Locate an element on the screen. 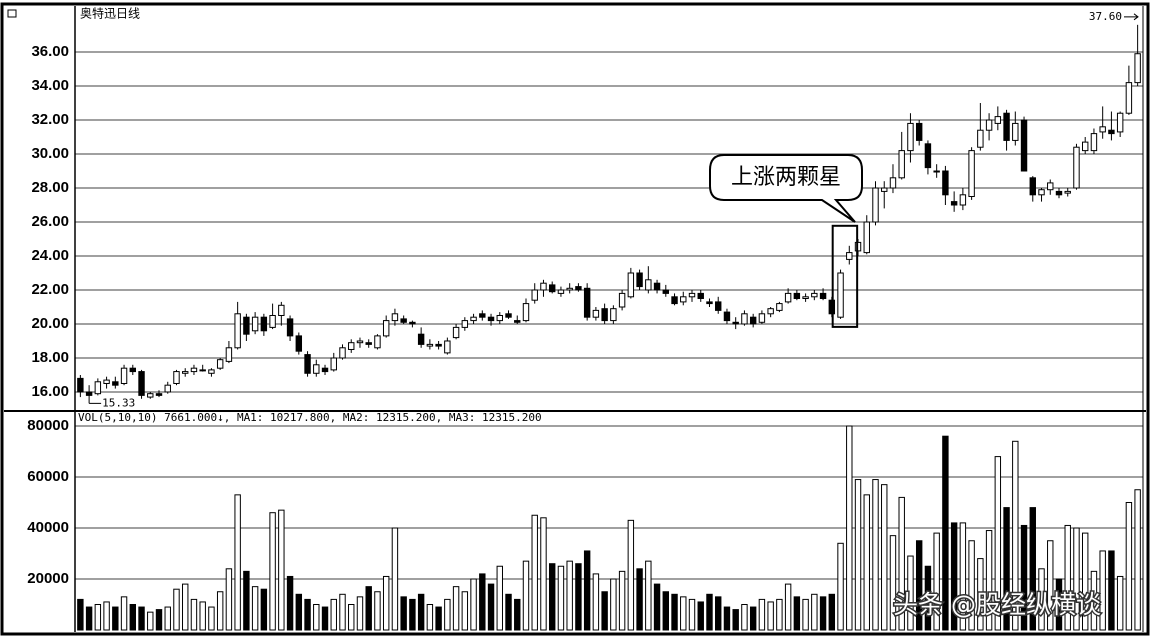  max-arrow is located at coordinates (1131, 17).